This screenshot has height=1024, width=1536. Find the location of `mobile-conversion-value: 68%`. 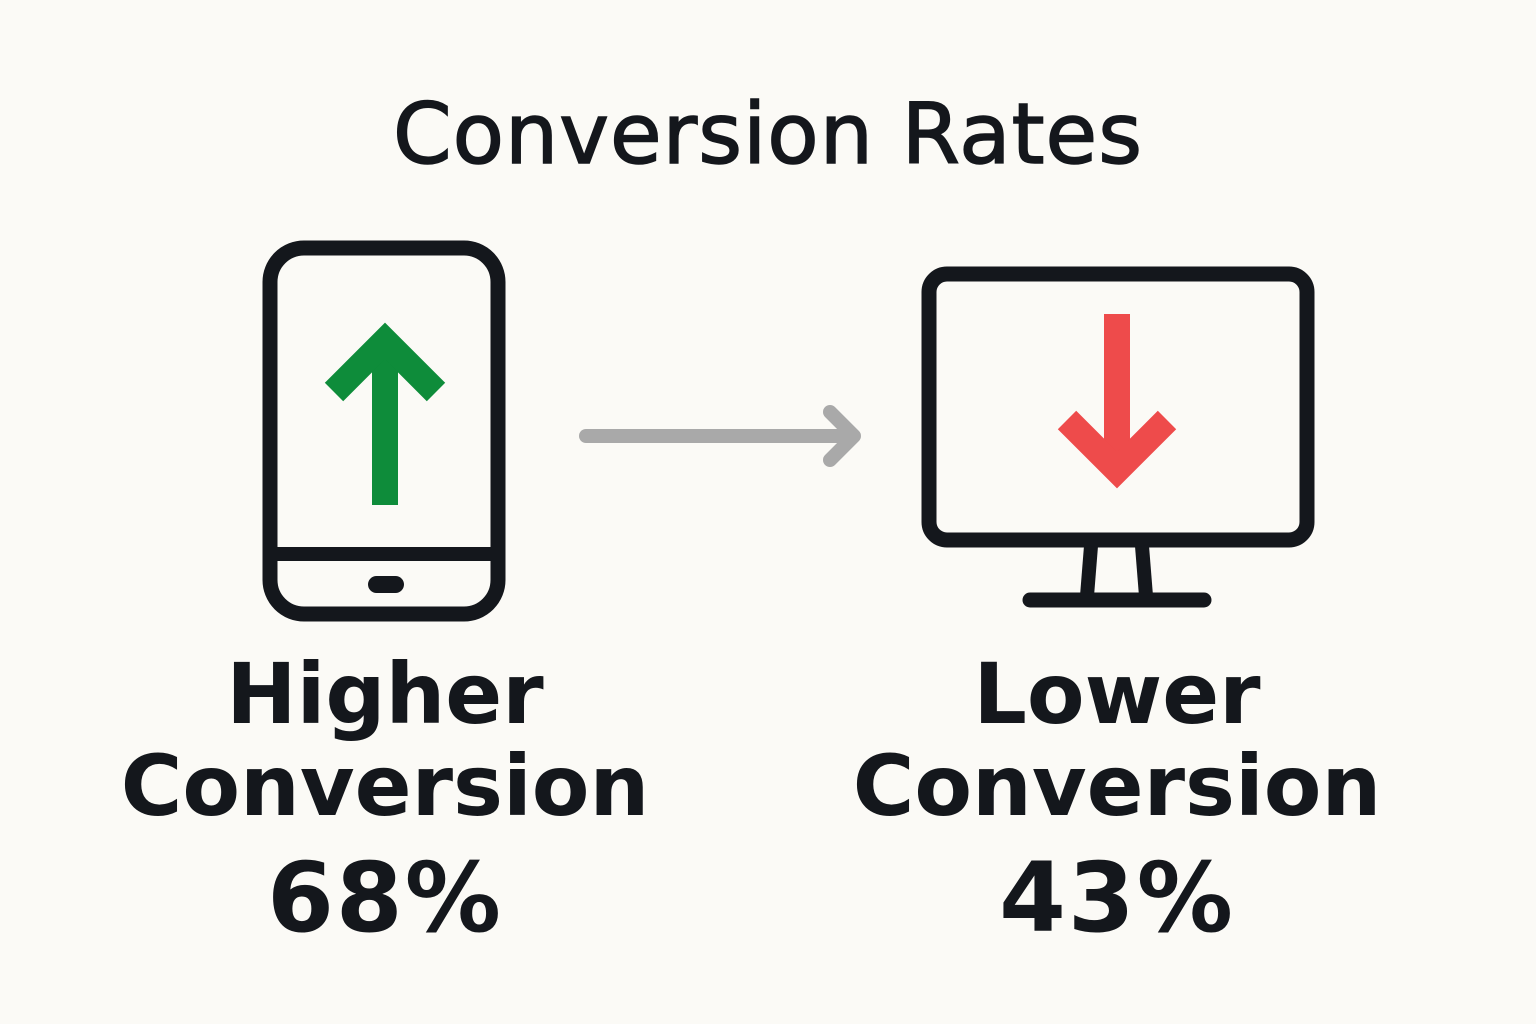

mobile-conversion-value: 68% is located at coordinates (385, 898).